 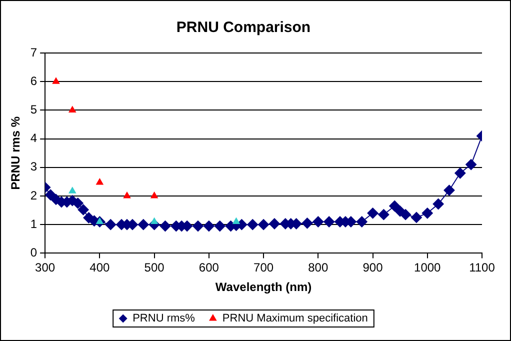 What do you see at coordinates (264, 267) in the screenshot?
I see `x-tick-label: 700` at bounding box center [264, 267].